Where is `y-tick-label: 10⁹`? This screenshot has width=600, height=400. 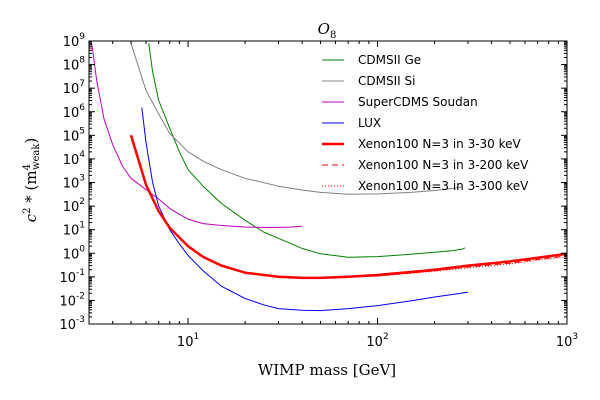
y-tick-label: 10⁹ is located at coordinates (74, 41).